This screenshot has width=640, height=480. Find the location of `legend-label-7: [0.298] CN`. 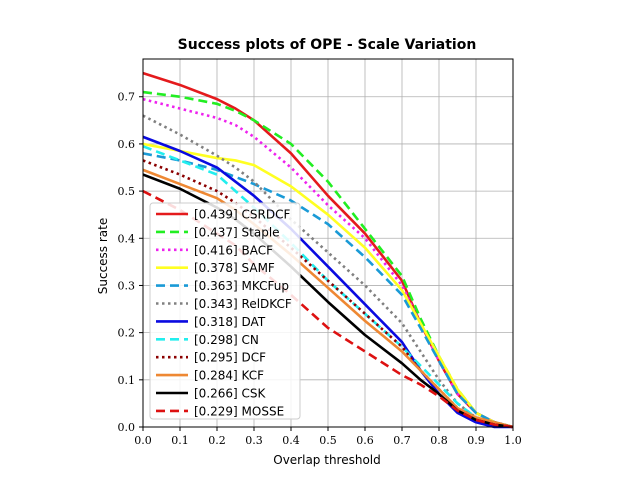

legend-label-7: [0.298] CN is located at coordinates (226, 340).